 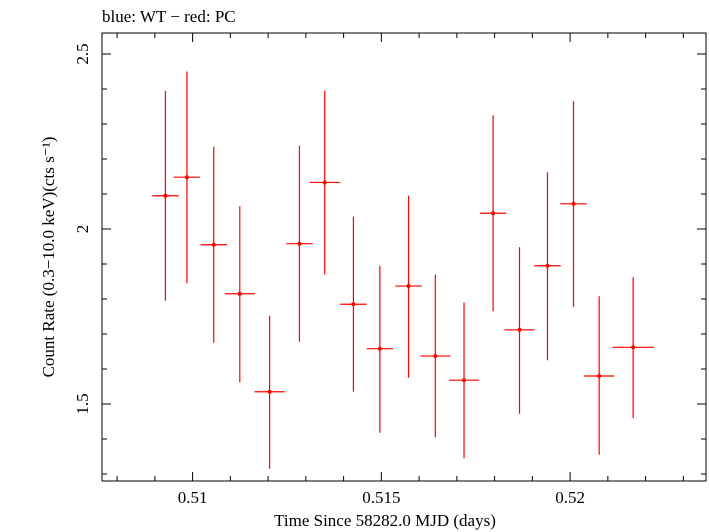 I want to click on y-tick-label: 1.5, so click(x=82, y=403).